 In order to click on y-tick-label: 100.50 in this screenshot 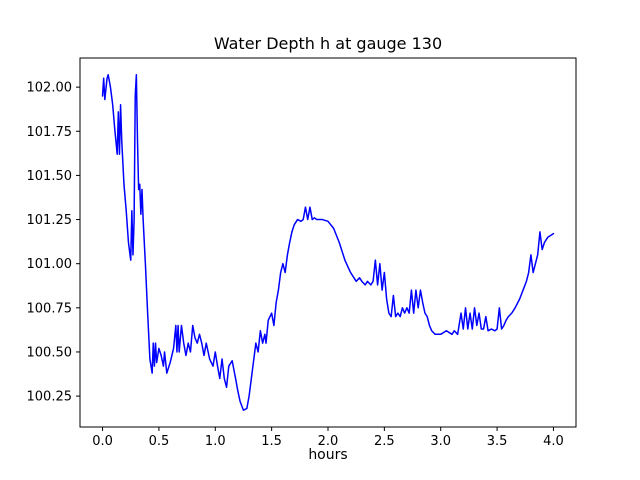, I will do `click(50, 352)`.